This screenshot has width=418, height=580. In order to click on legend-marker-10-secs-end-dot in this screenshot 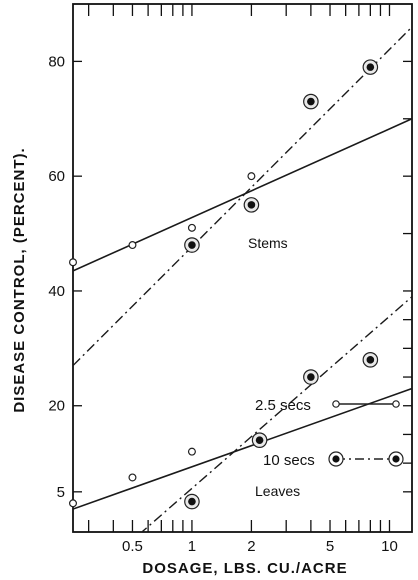, I will do `click(396, 459)`.